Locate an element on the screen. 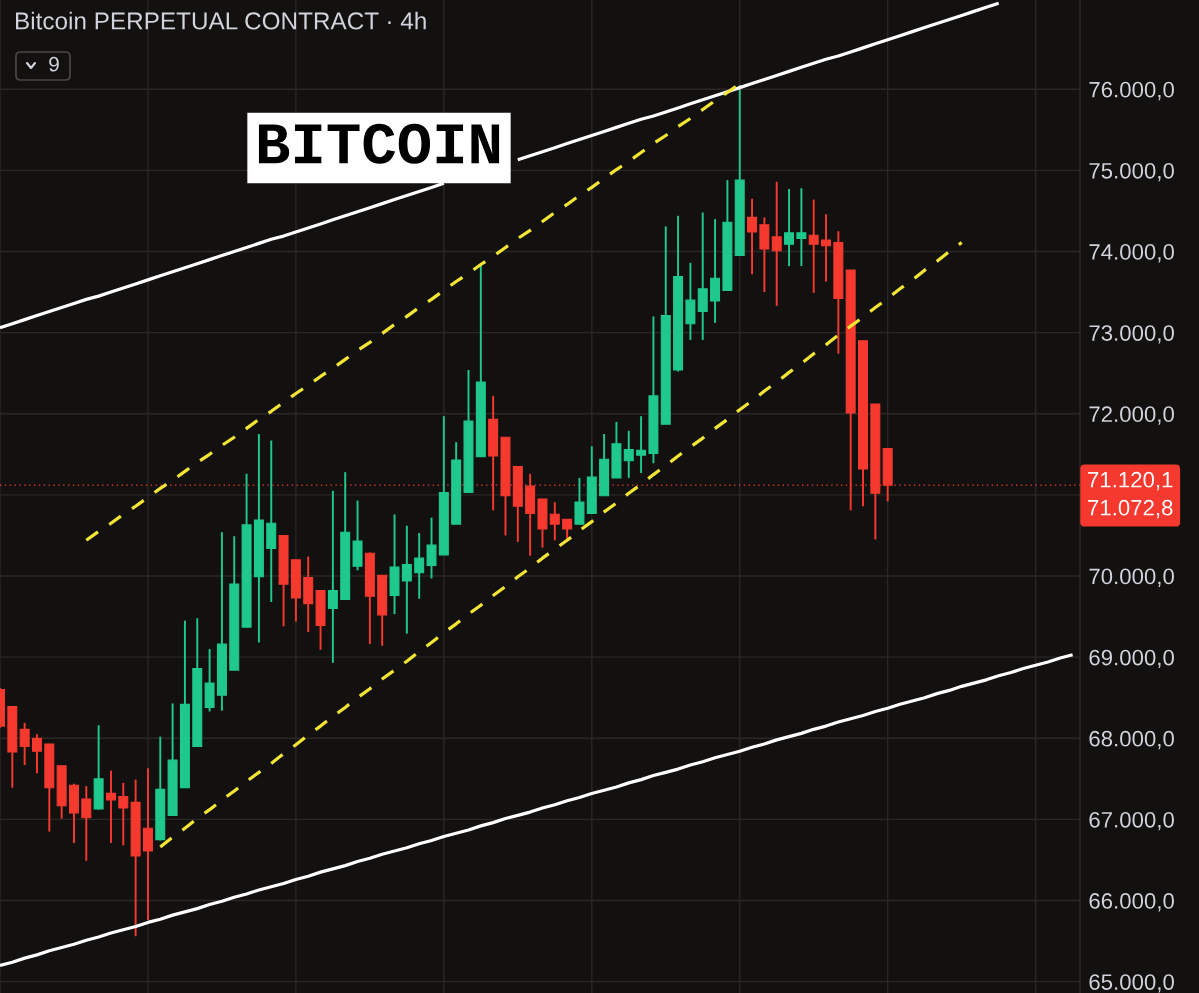 Image resolution: width=1199 pixels, height=993 pixels. y-tick-label: 68.000,0 is located at coordinates (1131, 740).